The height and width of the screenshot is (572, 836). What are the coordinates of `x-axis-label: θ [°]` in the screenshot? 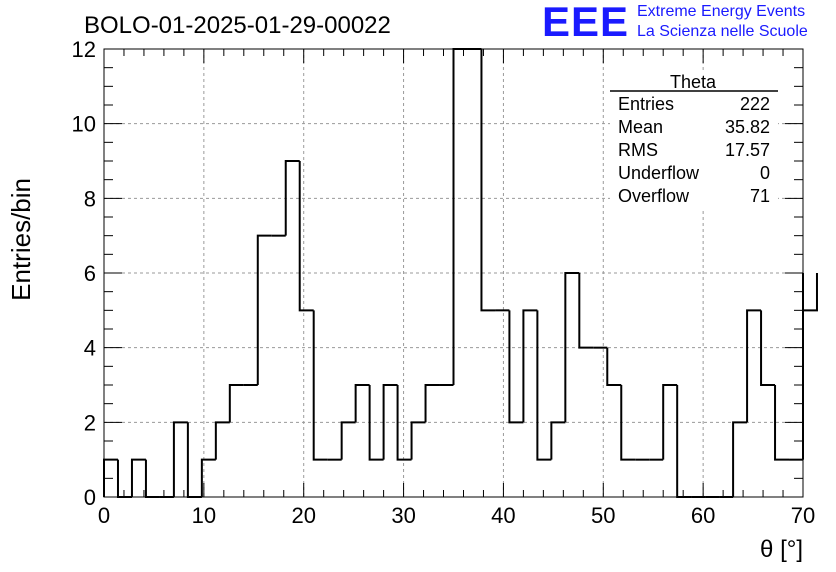 It's located at (781, 549).